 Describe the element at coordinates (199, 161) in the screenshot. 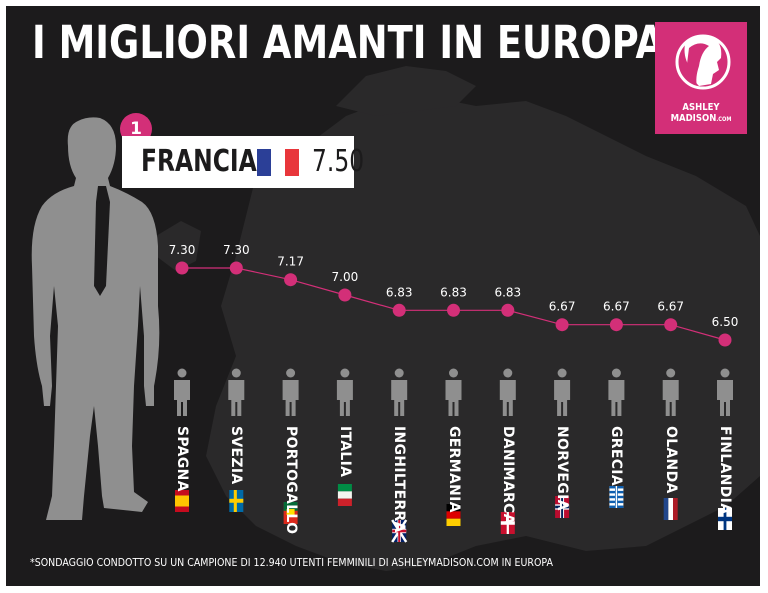

I see `winner-country: FRANCIA` at that location.